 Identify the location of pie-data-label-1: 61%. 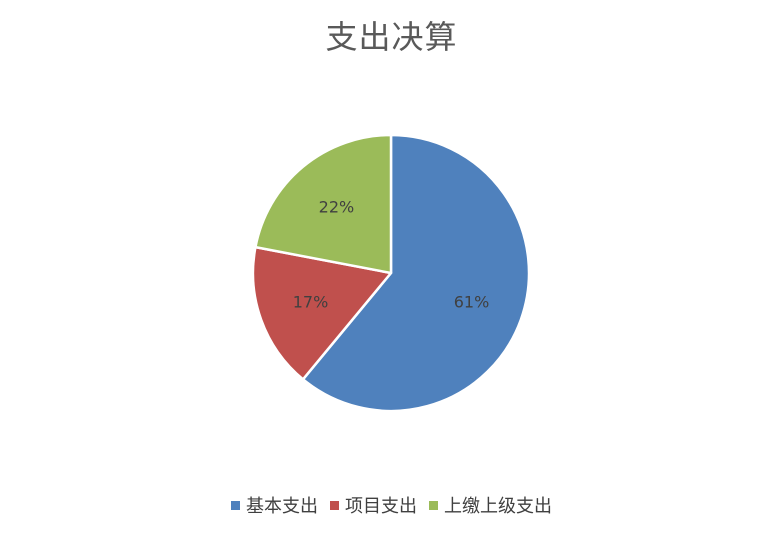
(472, 301).